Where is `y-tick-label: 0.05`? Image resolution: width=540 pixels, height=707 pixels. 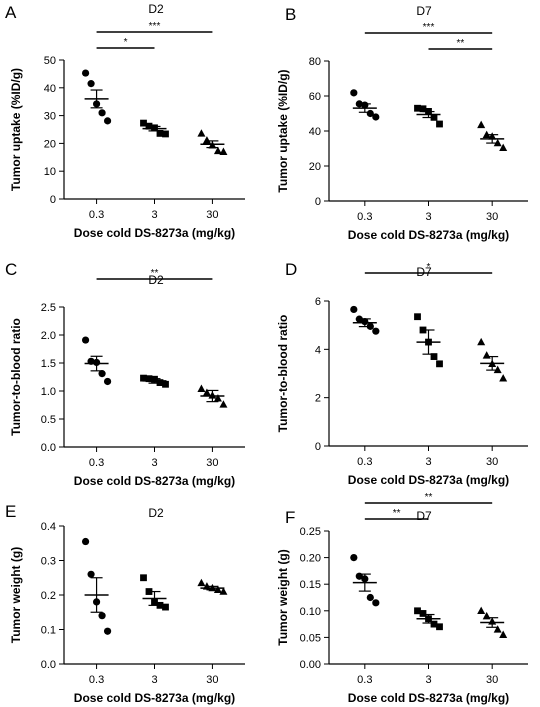 y-tick-label: 0.05 is located at coordinates (310, 638).